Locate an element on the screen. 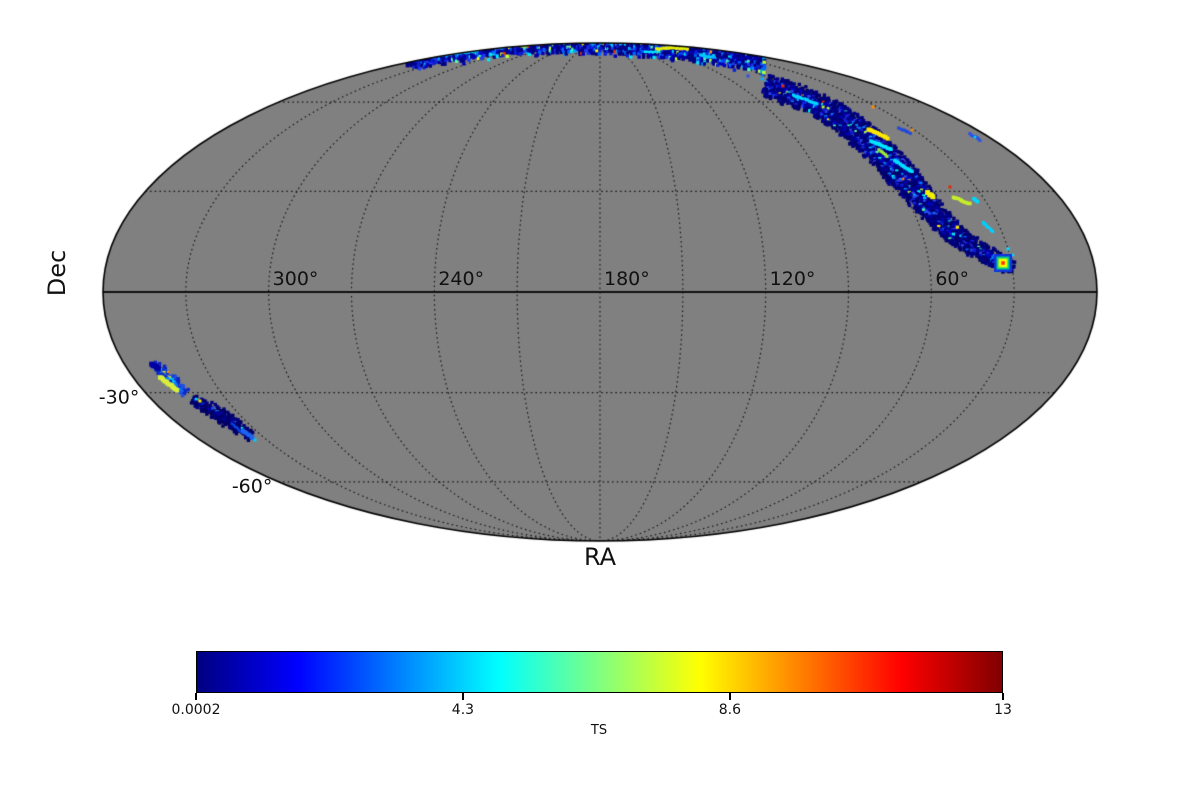 Image resolution: width=1200 pixels, height=800 pixels. dec-tick-label--30: -30° is located at coordinates (119, 397).